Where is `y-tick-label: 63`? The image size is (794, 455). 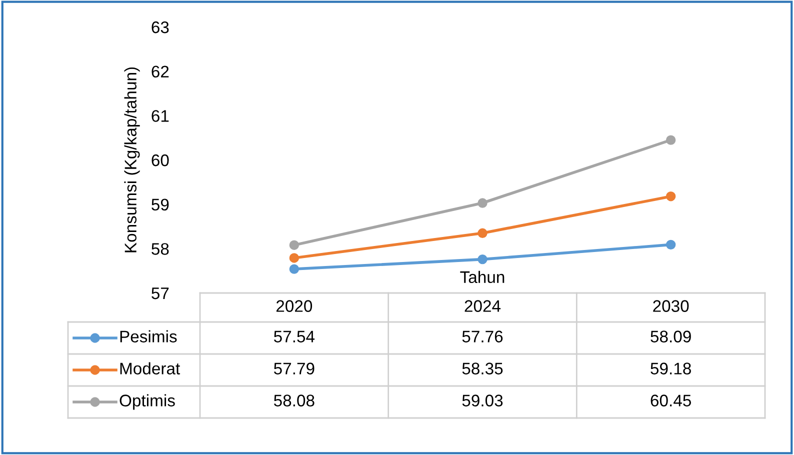
y-tick-label: 63 is located at coordinates (160, 27).